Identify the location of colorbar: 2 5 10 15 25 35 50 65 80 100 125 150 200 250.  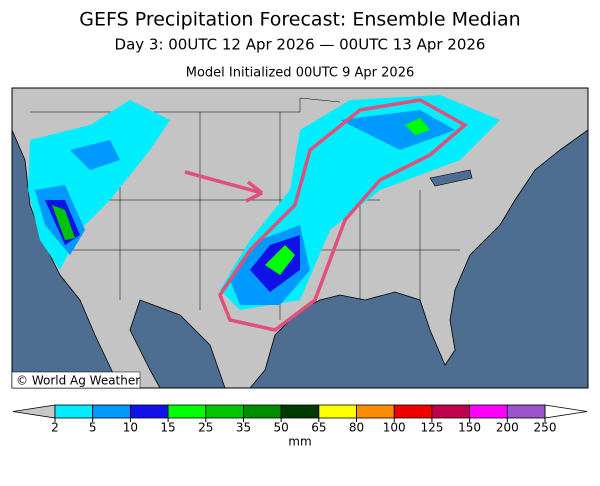
(300, 419).